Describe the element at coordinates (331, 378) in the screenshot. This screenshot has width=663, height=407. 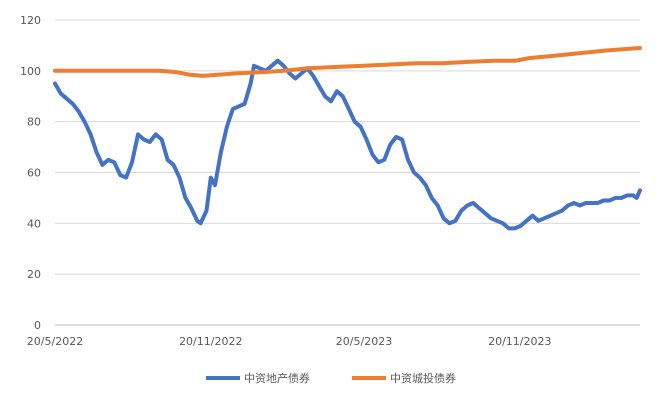
I see `legend: 中资地产债券 中资城投债券` at that location.